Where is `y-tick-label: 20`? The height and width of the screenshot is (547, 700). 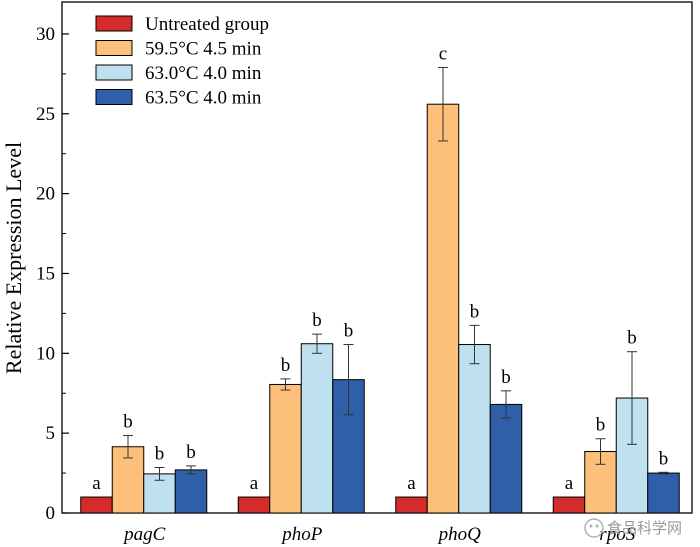
y-tick-label: 20 is located at coordinates (45, 194).